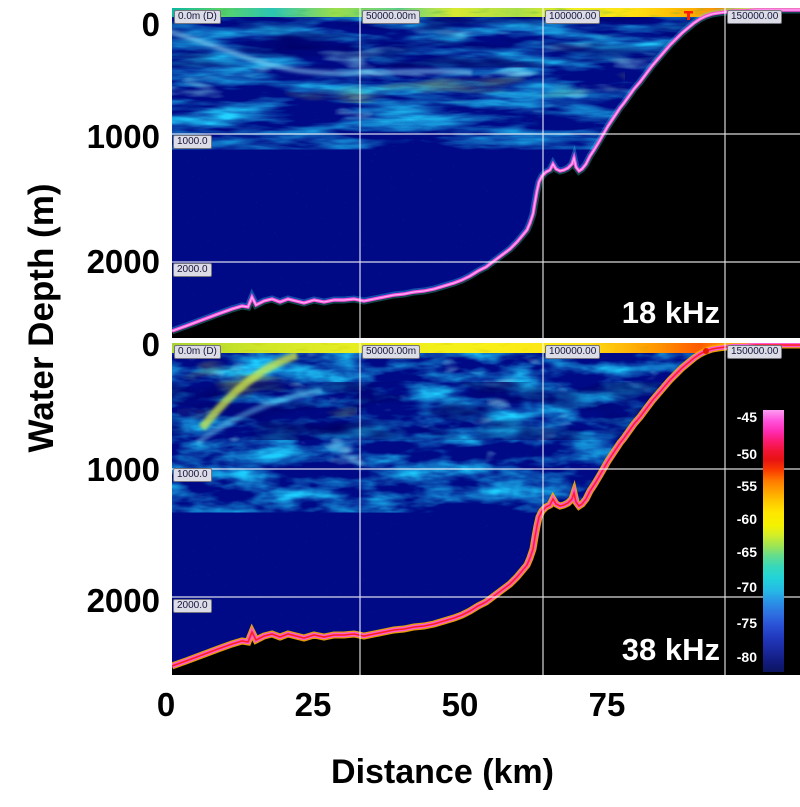  I want to click on colorbar-label: -45, so click(746, 417).